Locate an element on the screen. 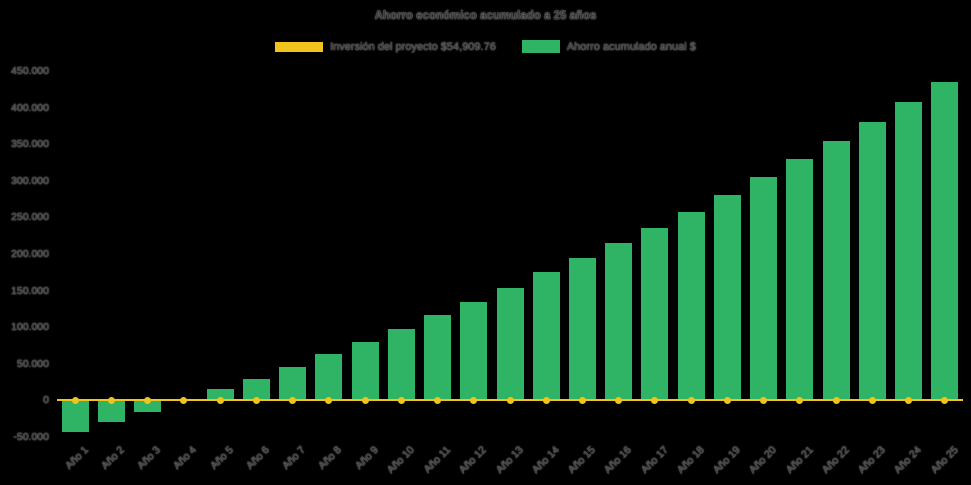 The height and width of the screenshot is (485, 971). legend-item: Ahorro acumulado anual $ is located at coordinates (608, 46).